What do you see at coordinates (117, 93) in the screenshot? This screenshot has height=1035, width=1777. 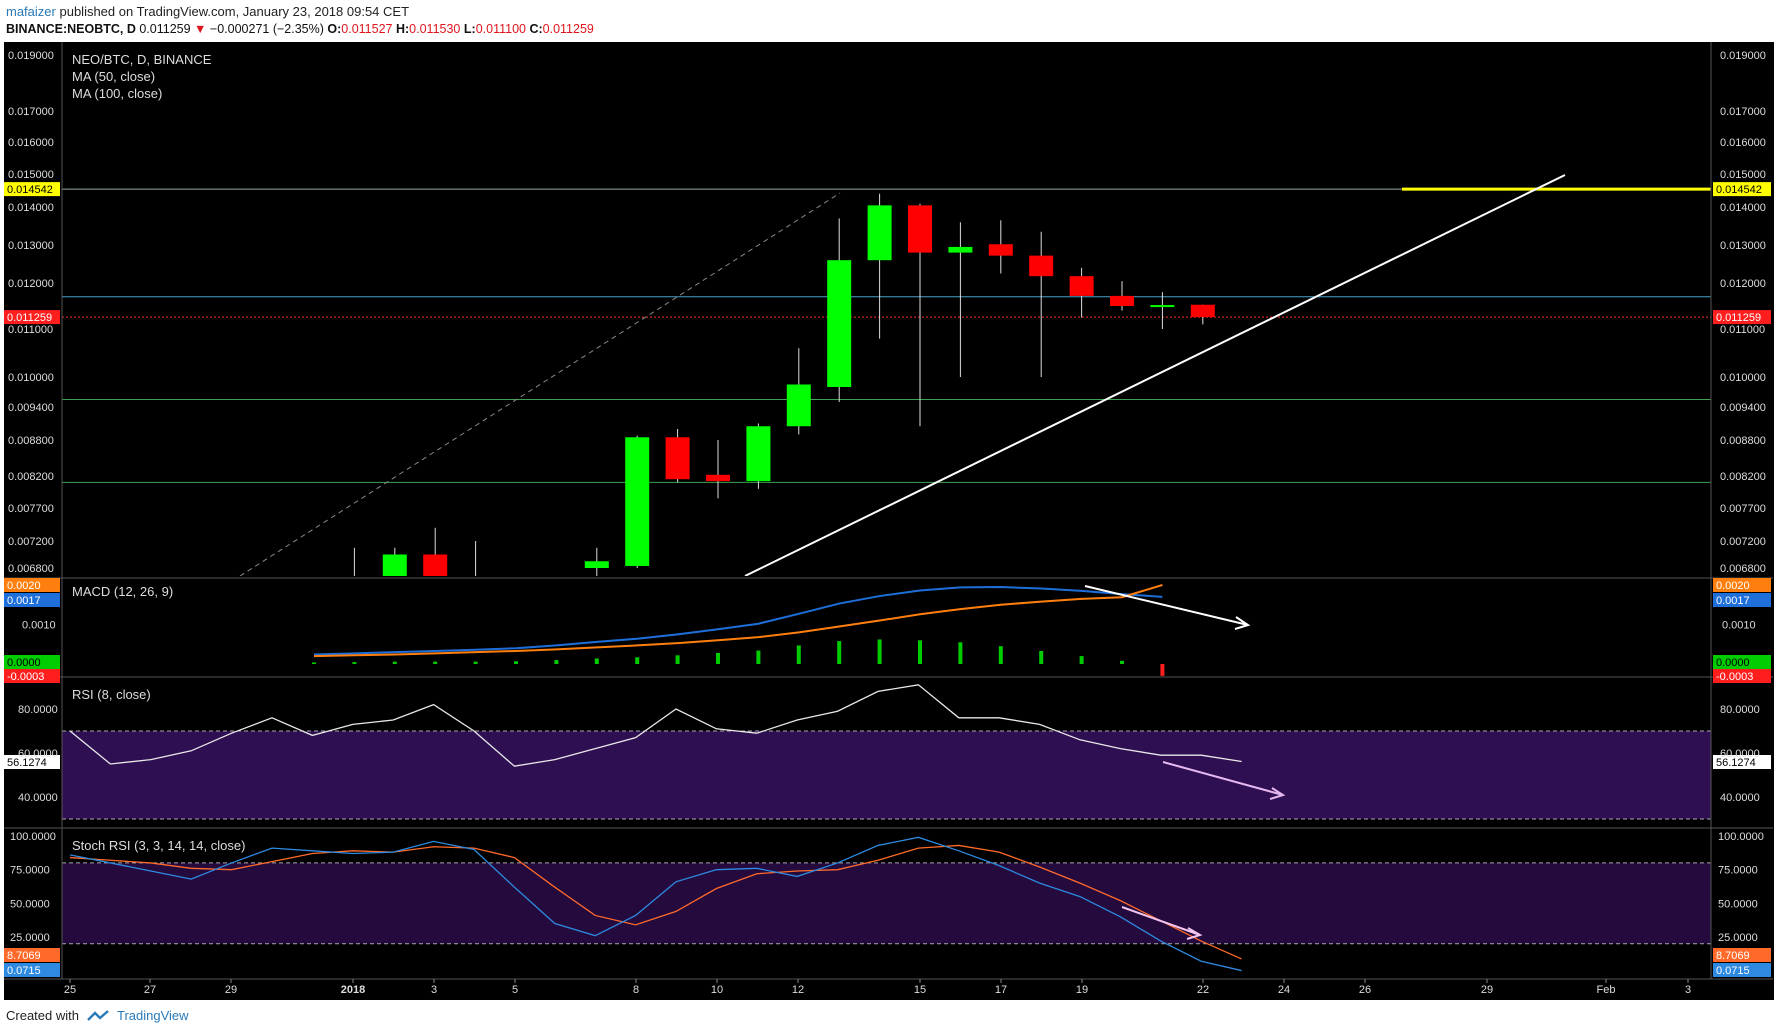 I see `ma100-legend: MA (100, close)` at bounding box center [117, 93].